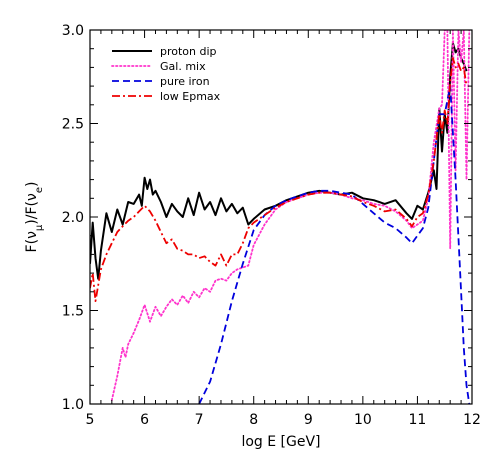  I want to click on y-tick-label: 1.0, so click(73, 405).